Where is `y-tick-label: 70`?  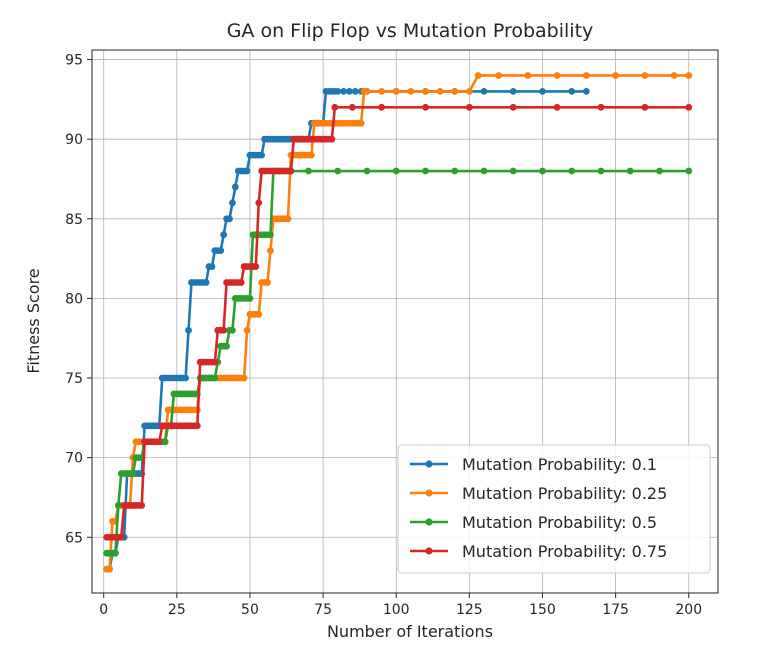
y-tick-label: 70 is located at coordinates (74, 459).